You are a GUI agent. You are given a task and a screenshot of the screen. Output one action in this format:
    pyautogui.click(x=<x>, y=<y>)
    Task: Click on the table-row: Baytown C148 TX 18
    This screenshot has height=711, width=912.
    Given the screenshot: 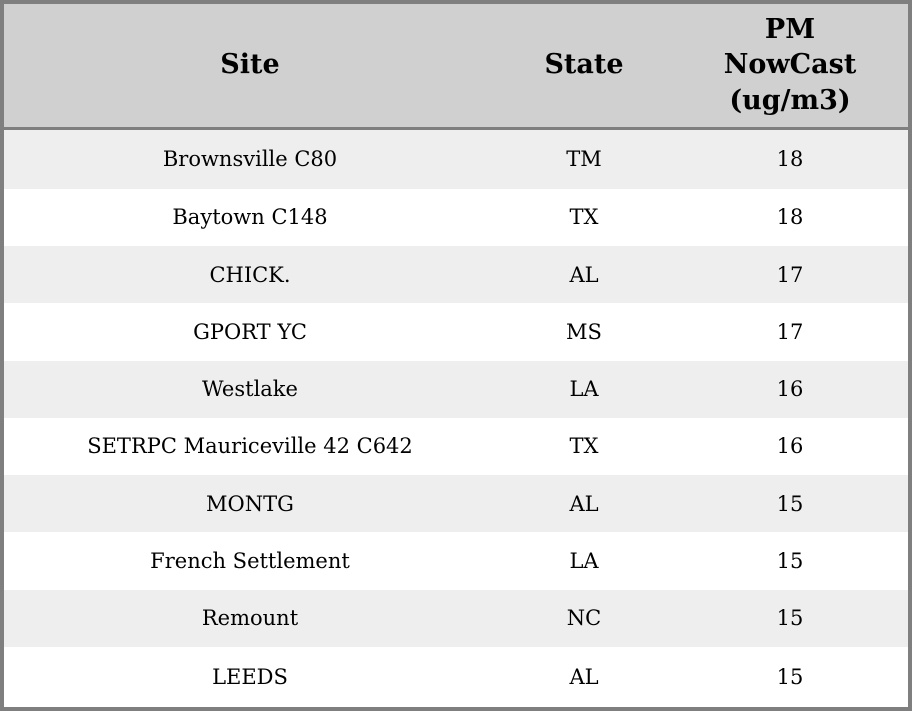 What is the action you would take?
    pyautogui.click(x=456, y=217)
    